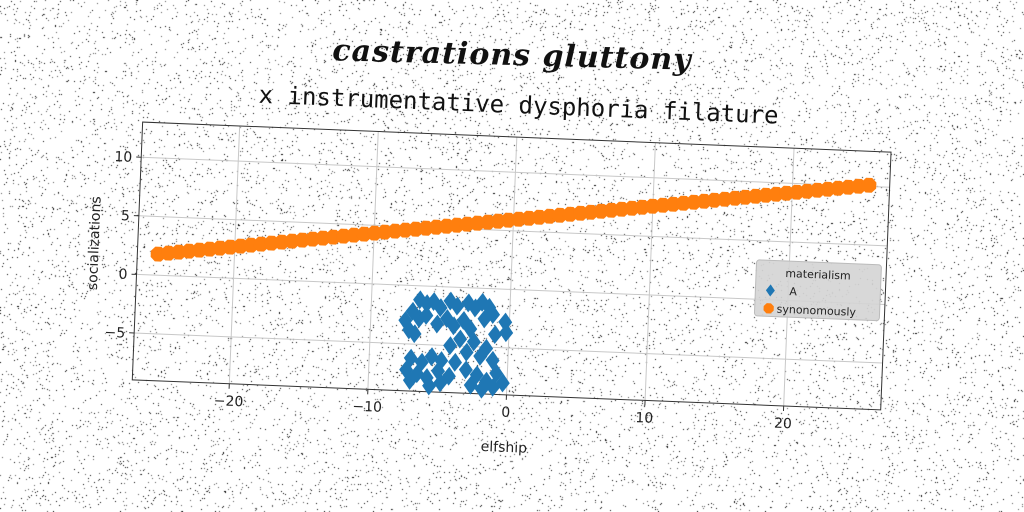  Describe the element at coordinates (228, 401) in the screenshot. I see `x-tick-label: −20` at that location.